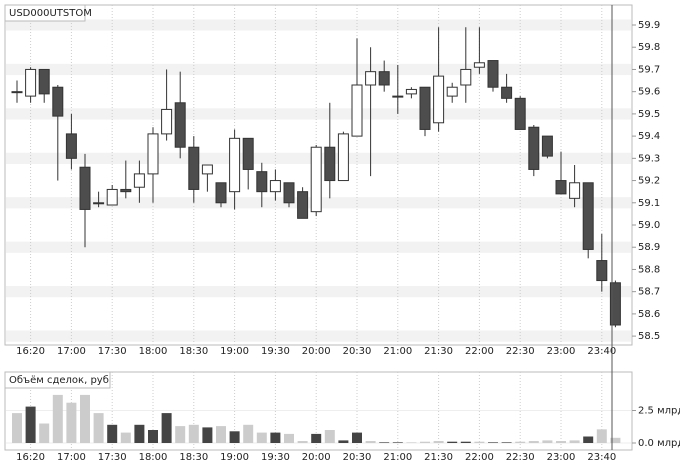  I want to click on x-tick-label: 18:00, so click(153, 351).